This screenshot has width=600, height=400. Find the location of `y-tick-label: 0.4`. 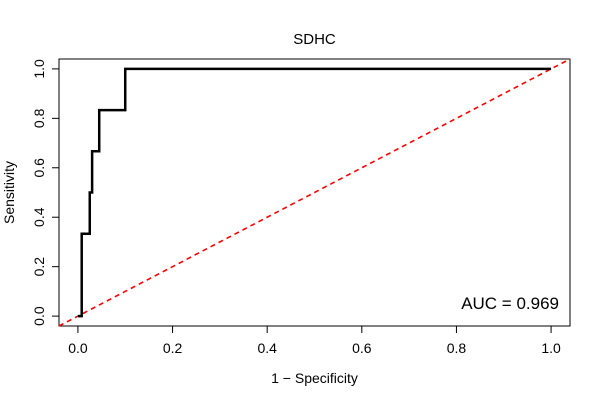

y-tick-label: 0.4 is located at coordinates (39, 217).